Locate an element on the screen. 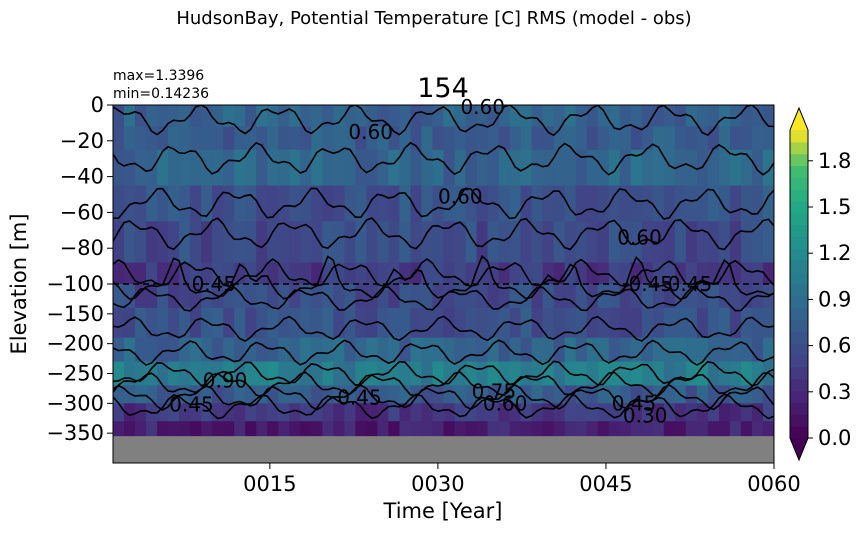 The image size is (864, 533). x-axis-label: Time [Year] is located at coordinates (443, 511).